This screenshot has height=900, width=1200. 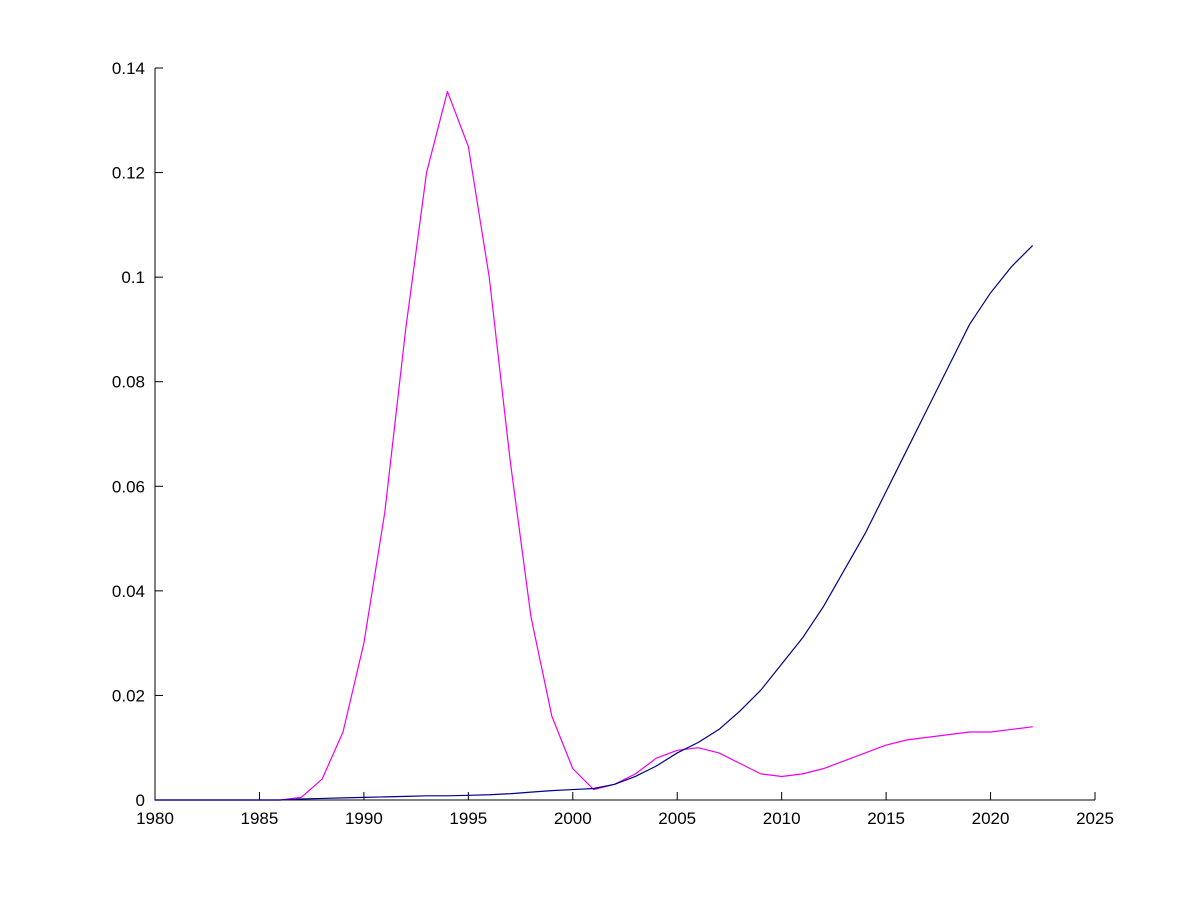 I want to click on x-tick-label: 1990, so click(x=364, y=818).